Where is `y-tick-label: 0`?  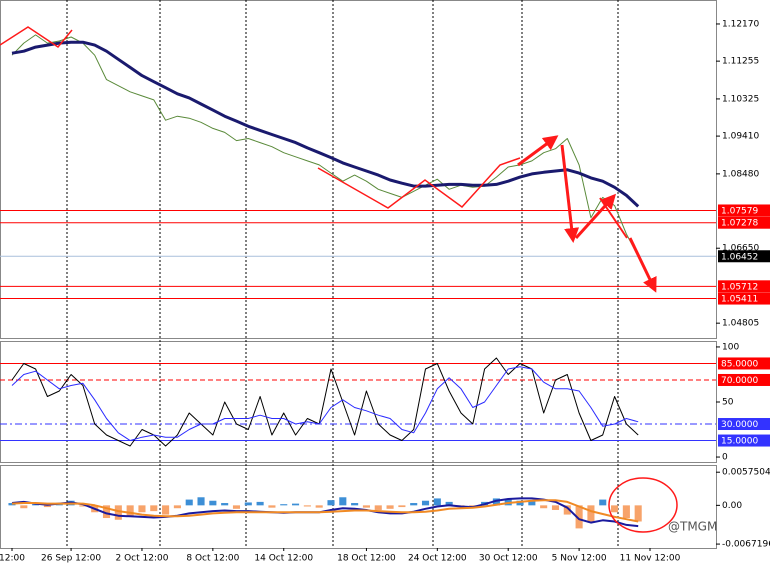 y-tick-label: 0 is located at coordinates (725, 458).